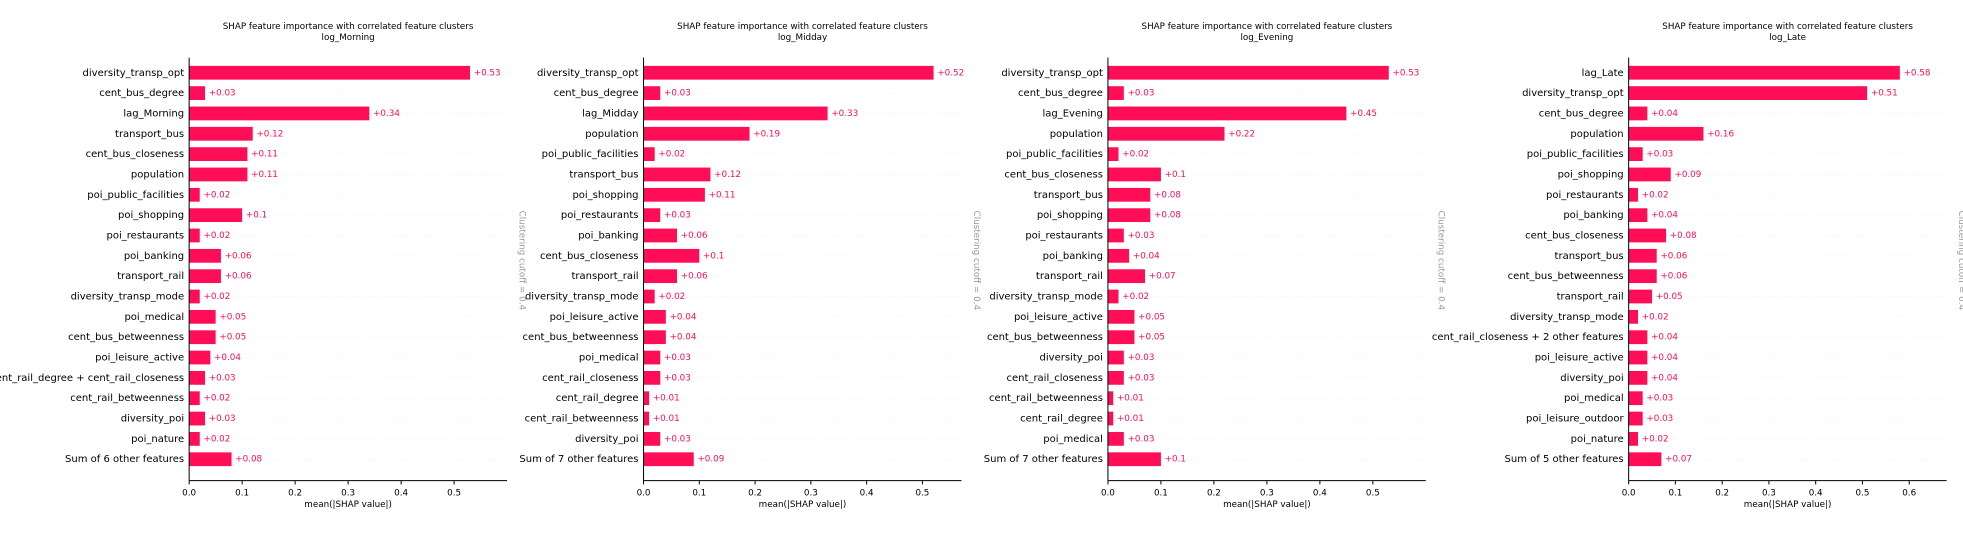 This screenshot has height=537, width=1963. Describe the element at coordinates (1406, 73) in the screenshot. I see `value-label: +0.53` at that location.